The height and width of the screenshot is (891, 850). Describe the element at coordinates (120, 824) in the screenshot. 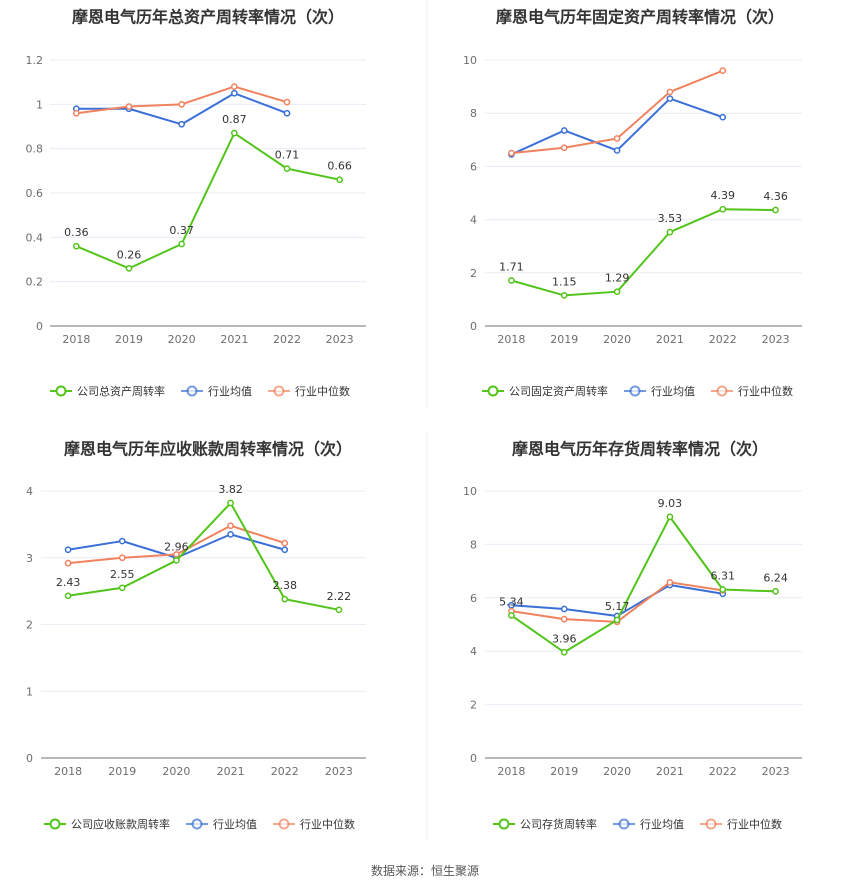

I see `legend-label: 公司应收账款周转率` at that location.